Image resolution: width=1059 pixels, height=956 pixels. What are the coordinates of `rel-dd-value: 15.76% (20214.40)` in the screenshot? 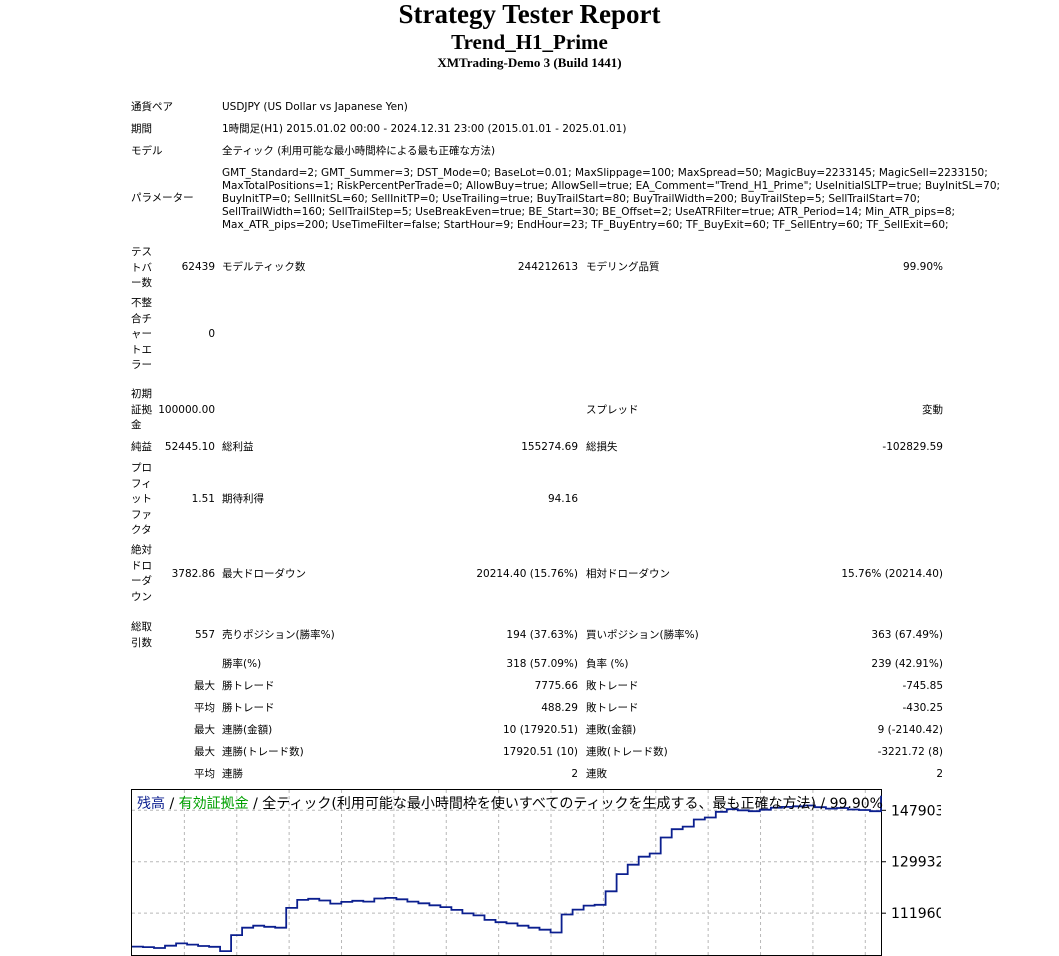 It's located at (892, 574).